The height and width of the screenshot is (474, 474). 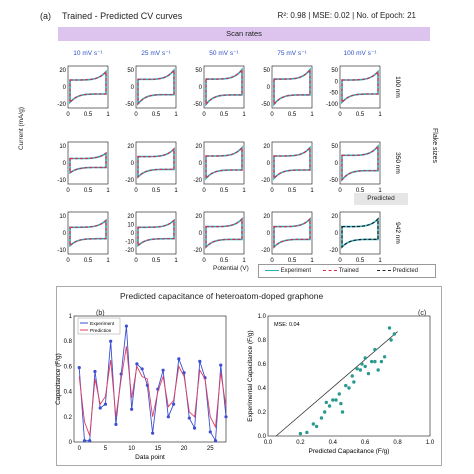 I want to click on panel-c-label: (c), so click(x=422, y=313).